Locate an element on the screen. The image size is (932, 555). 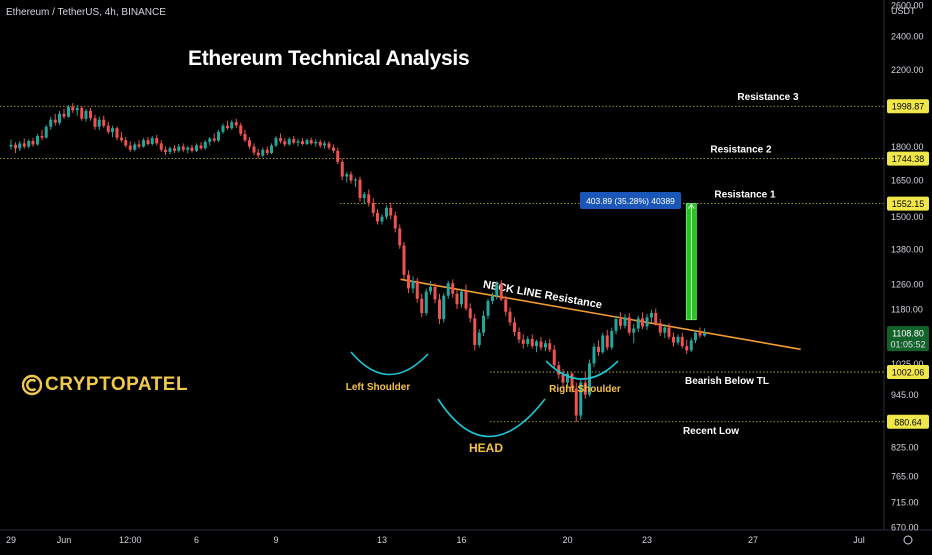
level-label: Bearish Below TL is located at coordinates (727, 381).